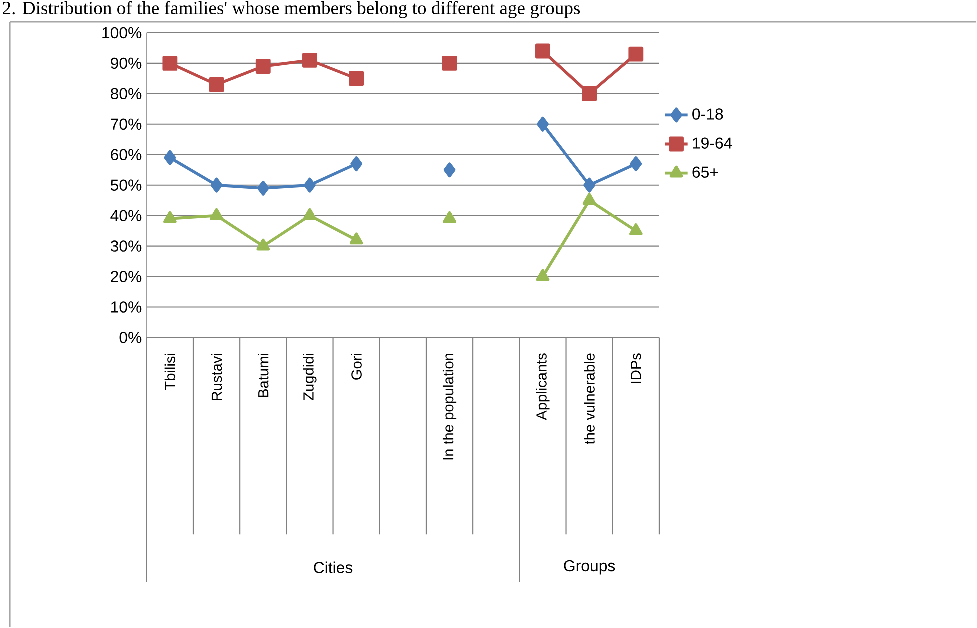 Image resolution: width=977 pixels, height=628 pixels. Describe the element at coordinates (126, 154) in the screenshot. I see `y-tick-label: 60%` at that location.